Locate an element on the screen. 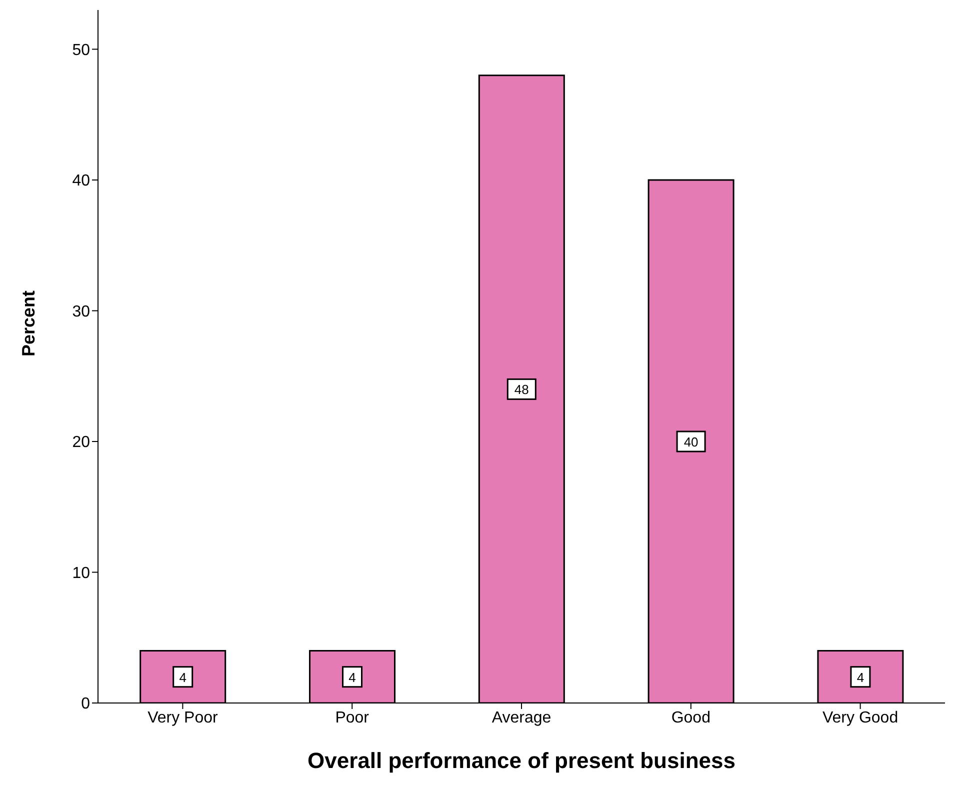  x-axis-title: Overall performance of present business is located at coordinates (522, 760).